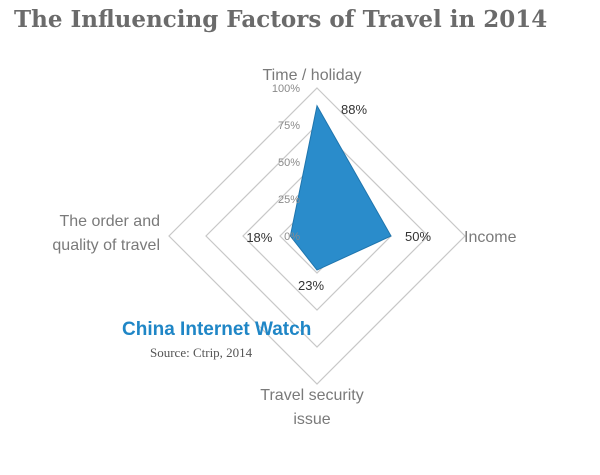  I want to click on watermark-text: China Internet Watch, so click(216, 329).